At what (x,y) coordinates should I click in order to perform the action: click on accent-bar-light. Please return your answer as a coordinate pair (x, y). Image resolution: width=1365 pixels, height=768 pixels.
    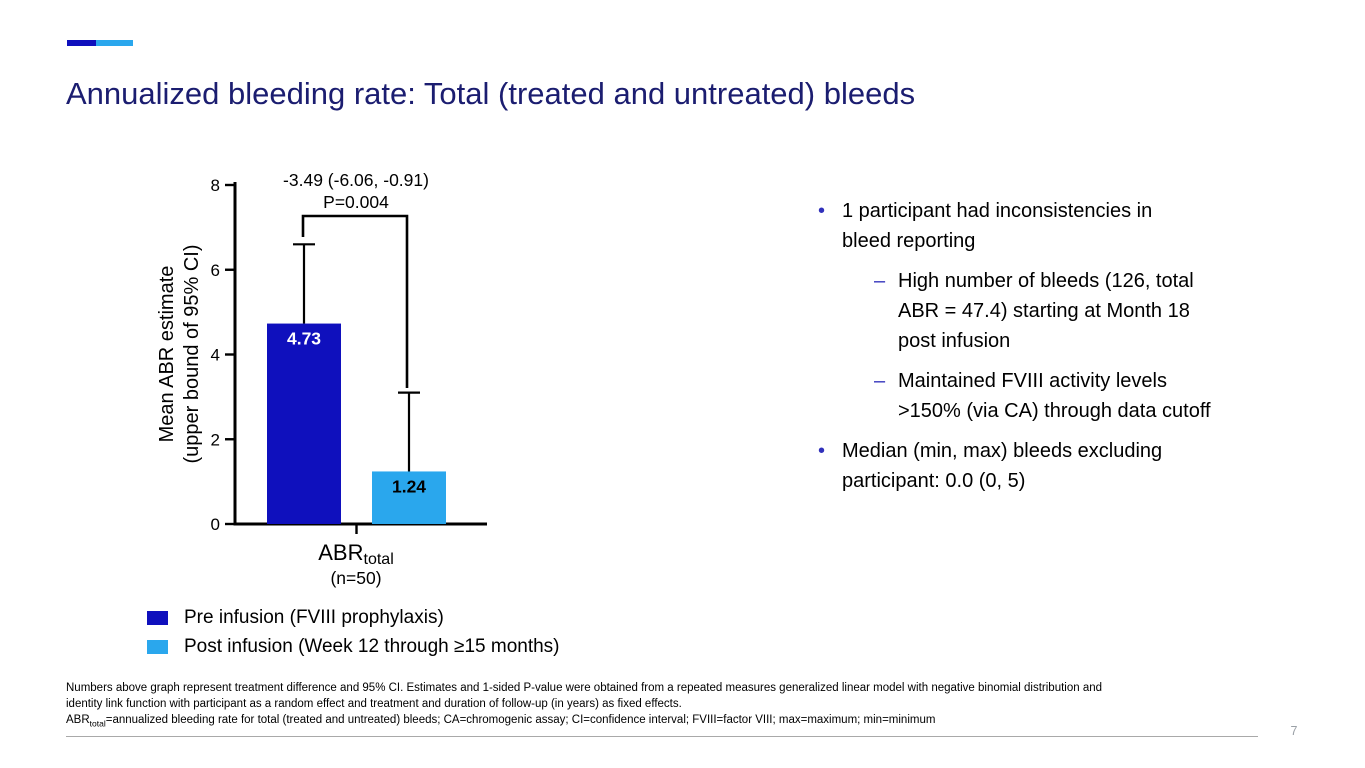
    Looking at the image, I should click on (114, 43).